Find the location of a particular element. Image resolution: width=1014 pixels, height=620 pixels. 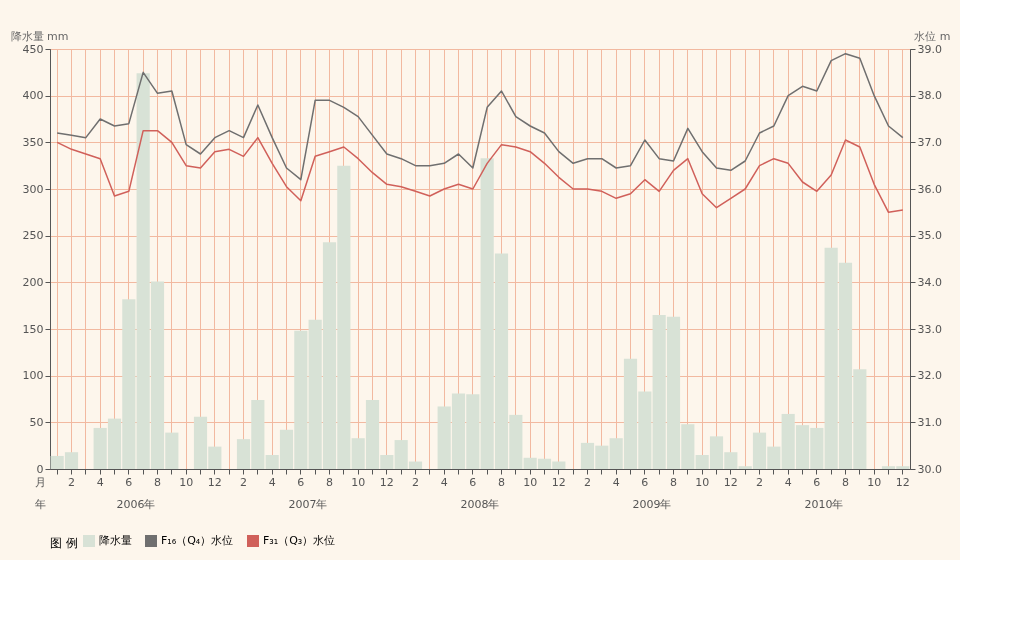

y2-tick-label: 34.0 is located at coordinates (929, 282).